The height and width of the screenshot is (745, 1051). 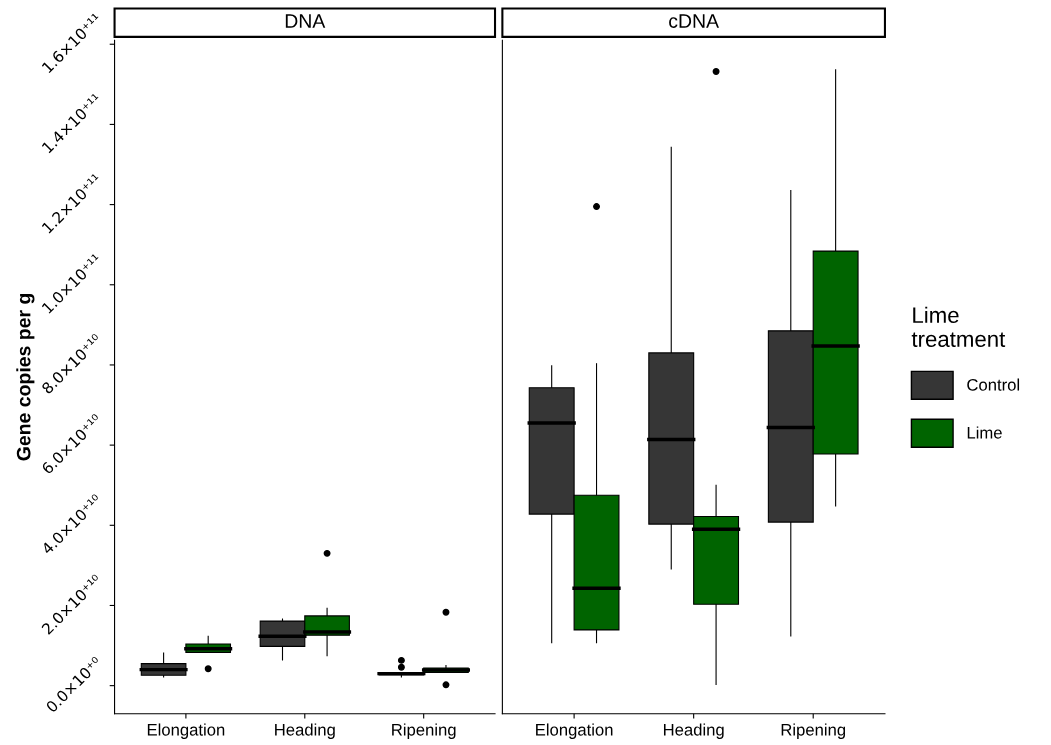 What do you see at coordinates (25, 377) in the screenshot?
I see `y-axis-title: Gene copies per g` at bounding box center [25, 377].